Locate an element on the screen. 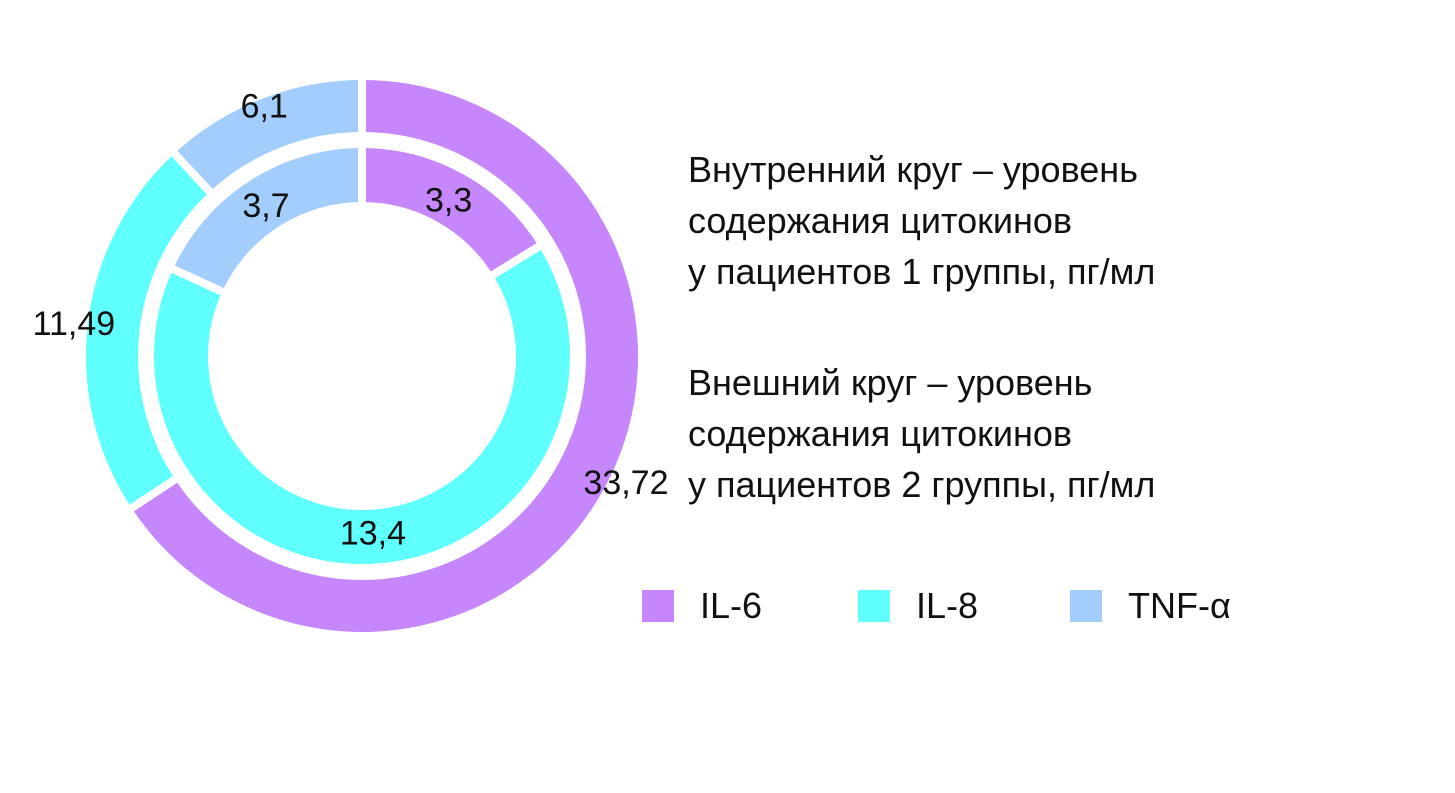 Image resolution: width=1455 pixels, height=793 pixels. outer-caption-line-3: у пациентов 2 группы, пг/мл is located at coordinates (922, 484).